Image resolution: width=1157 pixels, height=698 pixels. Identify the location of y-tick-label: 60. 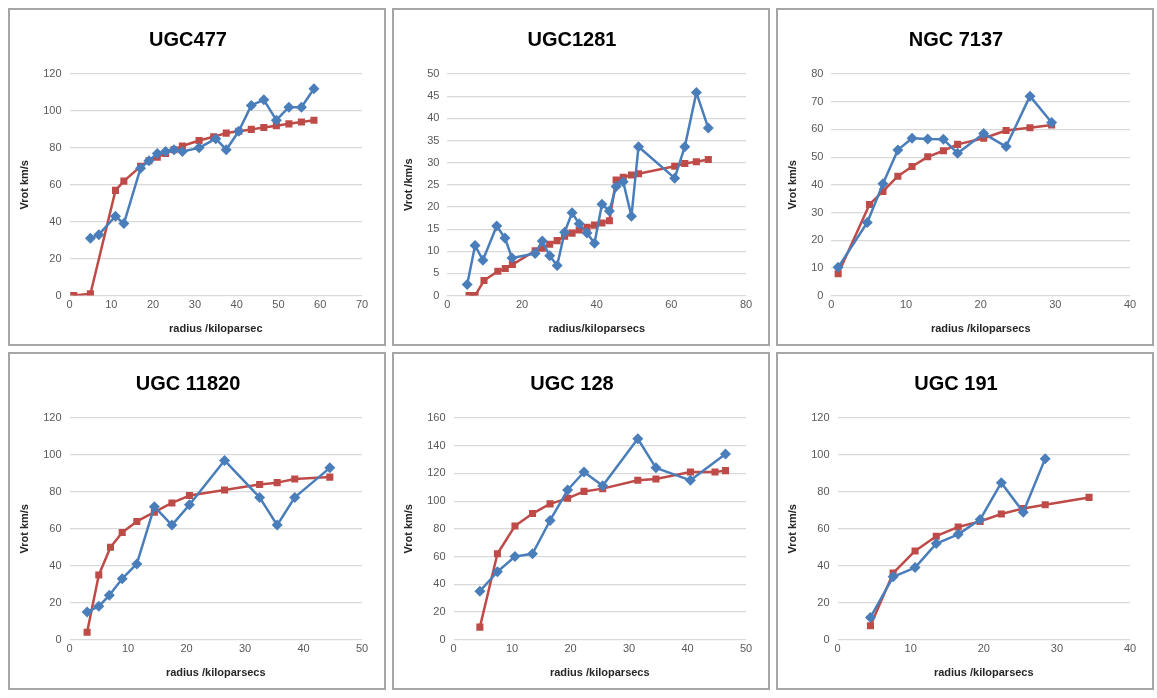
(823, 527).